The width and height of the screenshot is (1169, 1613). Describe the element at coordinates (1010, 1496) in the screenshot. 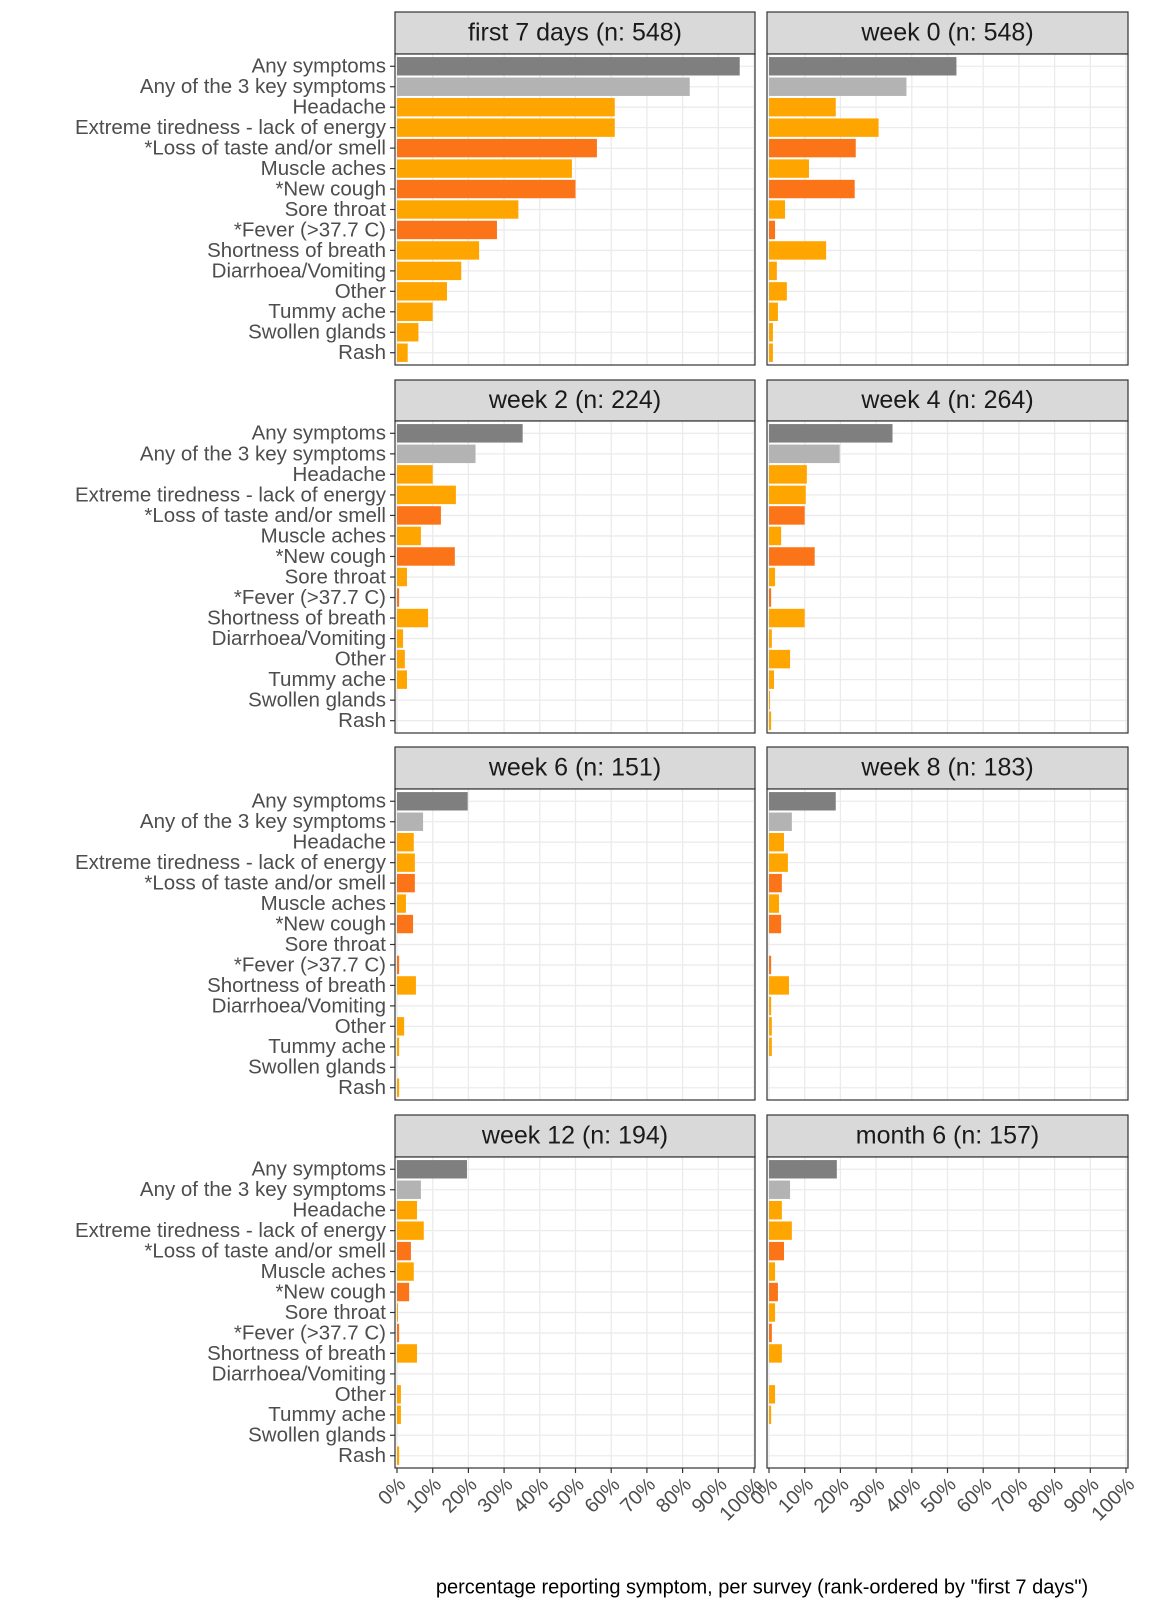

I see `x-tick-label: 70%` at that location.